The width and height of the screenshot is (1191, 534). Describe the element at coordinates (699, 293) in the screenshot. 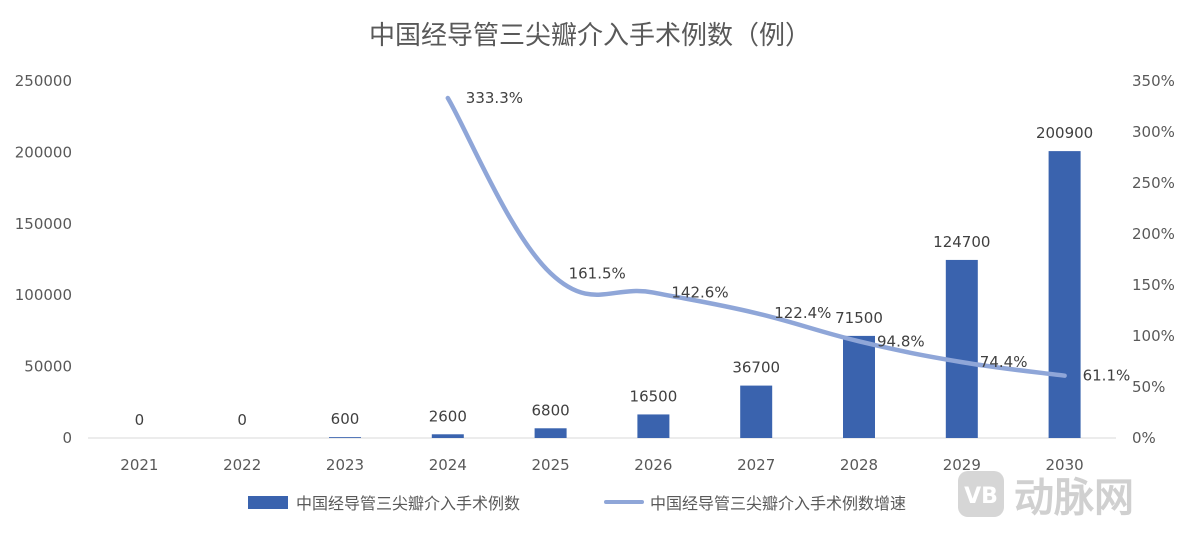

I see `line-data-label: 142.6%` at that location.